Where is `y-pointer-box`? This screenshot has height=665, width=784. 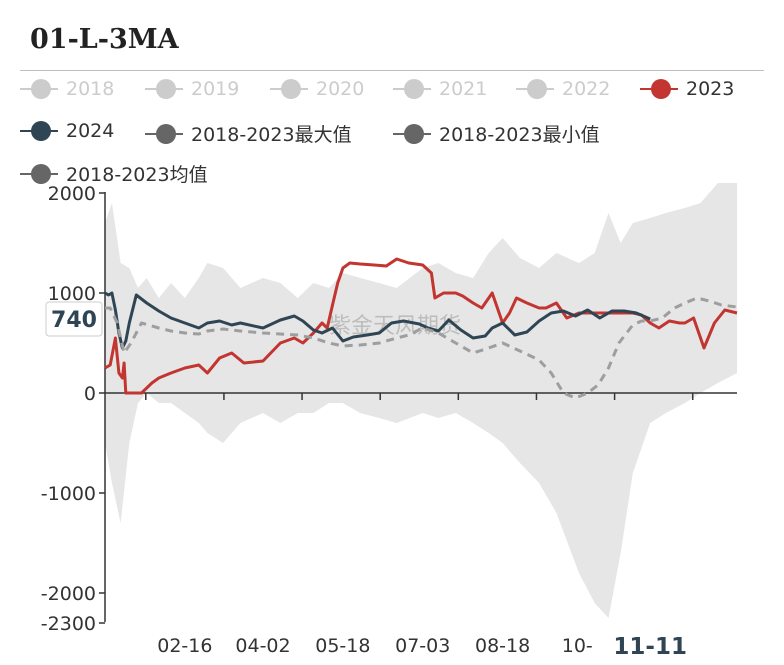 y-pointer-box is located at coordinates (74, 319).